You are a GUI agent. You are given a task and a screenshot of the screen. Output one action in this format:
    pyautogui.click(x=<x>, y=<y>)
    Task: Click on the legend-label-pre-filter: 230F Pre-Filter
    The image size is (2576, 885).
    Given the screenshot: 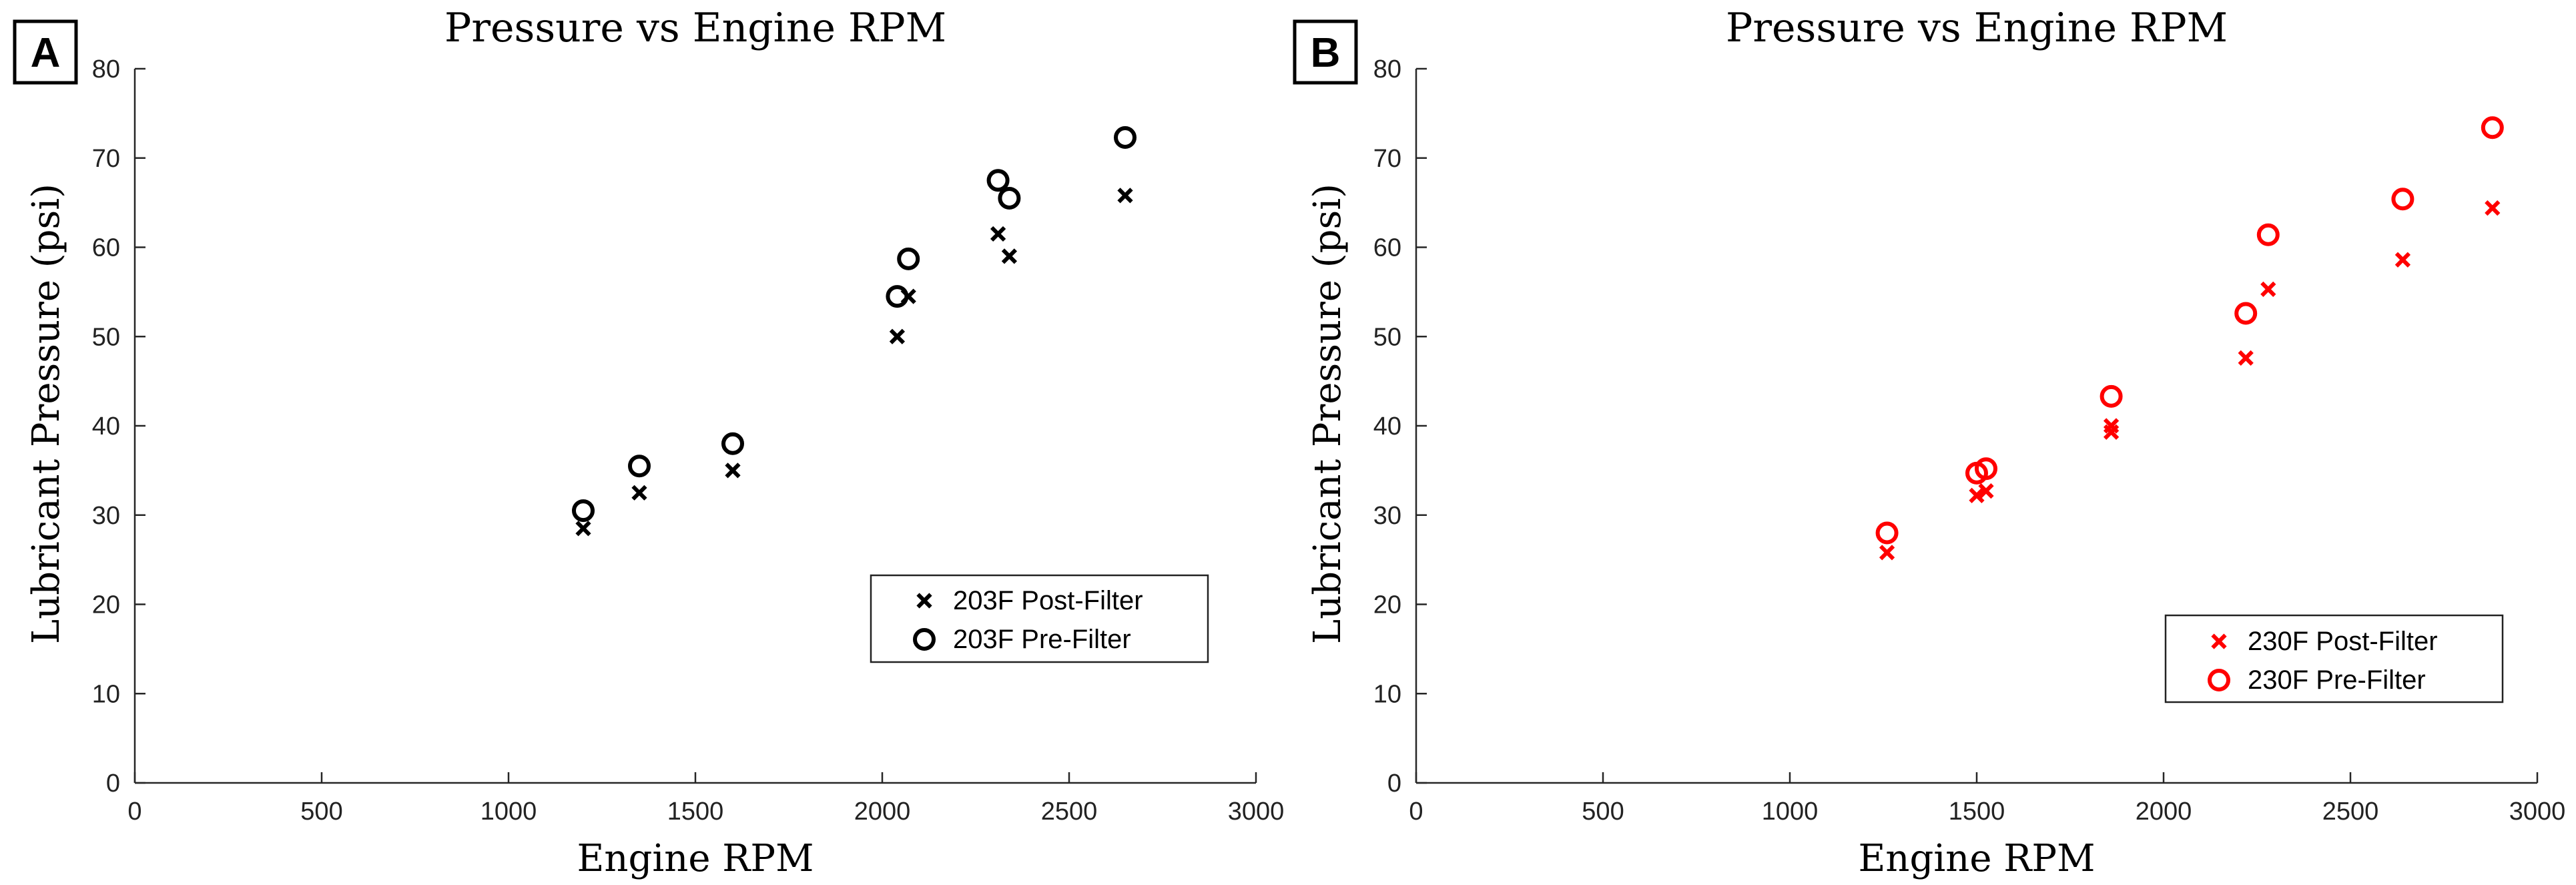 What is the action you would take?
    pyautogui.click(x=2337, y=680)
    